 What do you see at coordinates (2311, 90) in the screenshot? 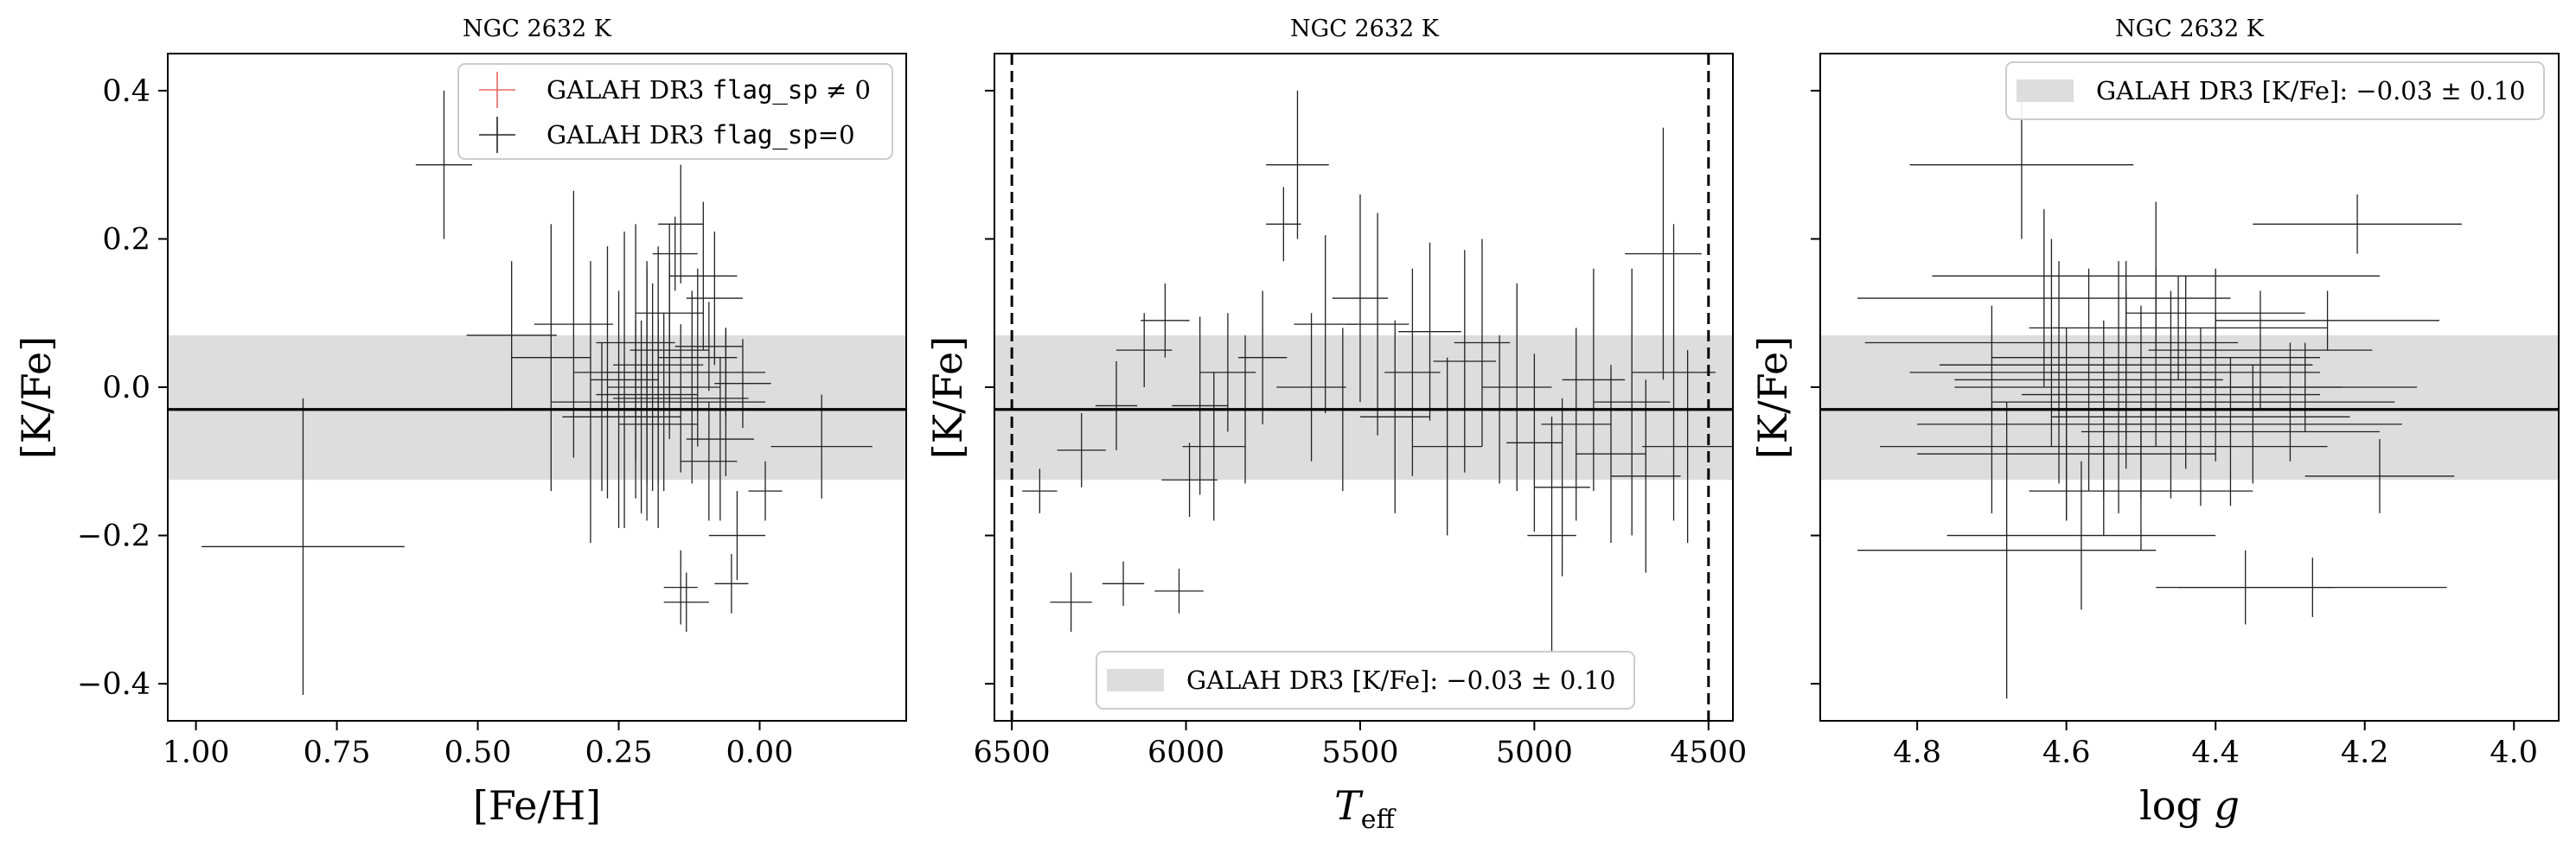
I see `legend-entry-band: GALAH DR3 [K/Fe]: −0.03 ± 0.10` at bounding box center [2311, 90].